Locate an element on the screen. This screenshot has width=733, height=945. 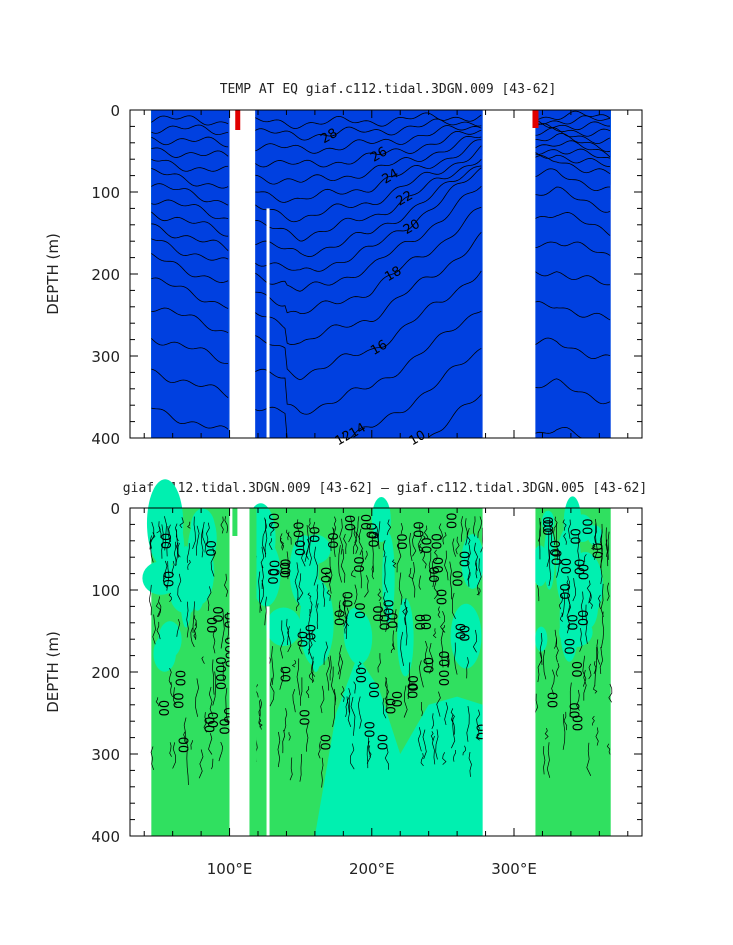
difference-x-tick-label: 100°E is located at coordinates (230, 869).